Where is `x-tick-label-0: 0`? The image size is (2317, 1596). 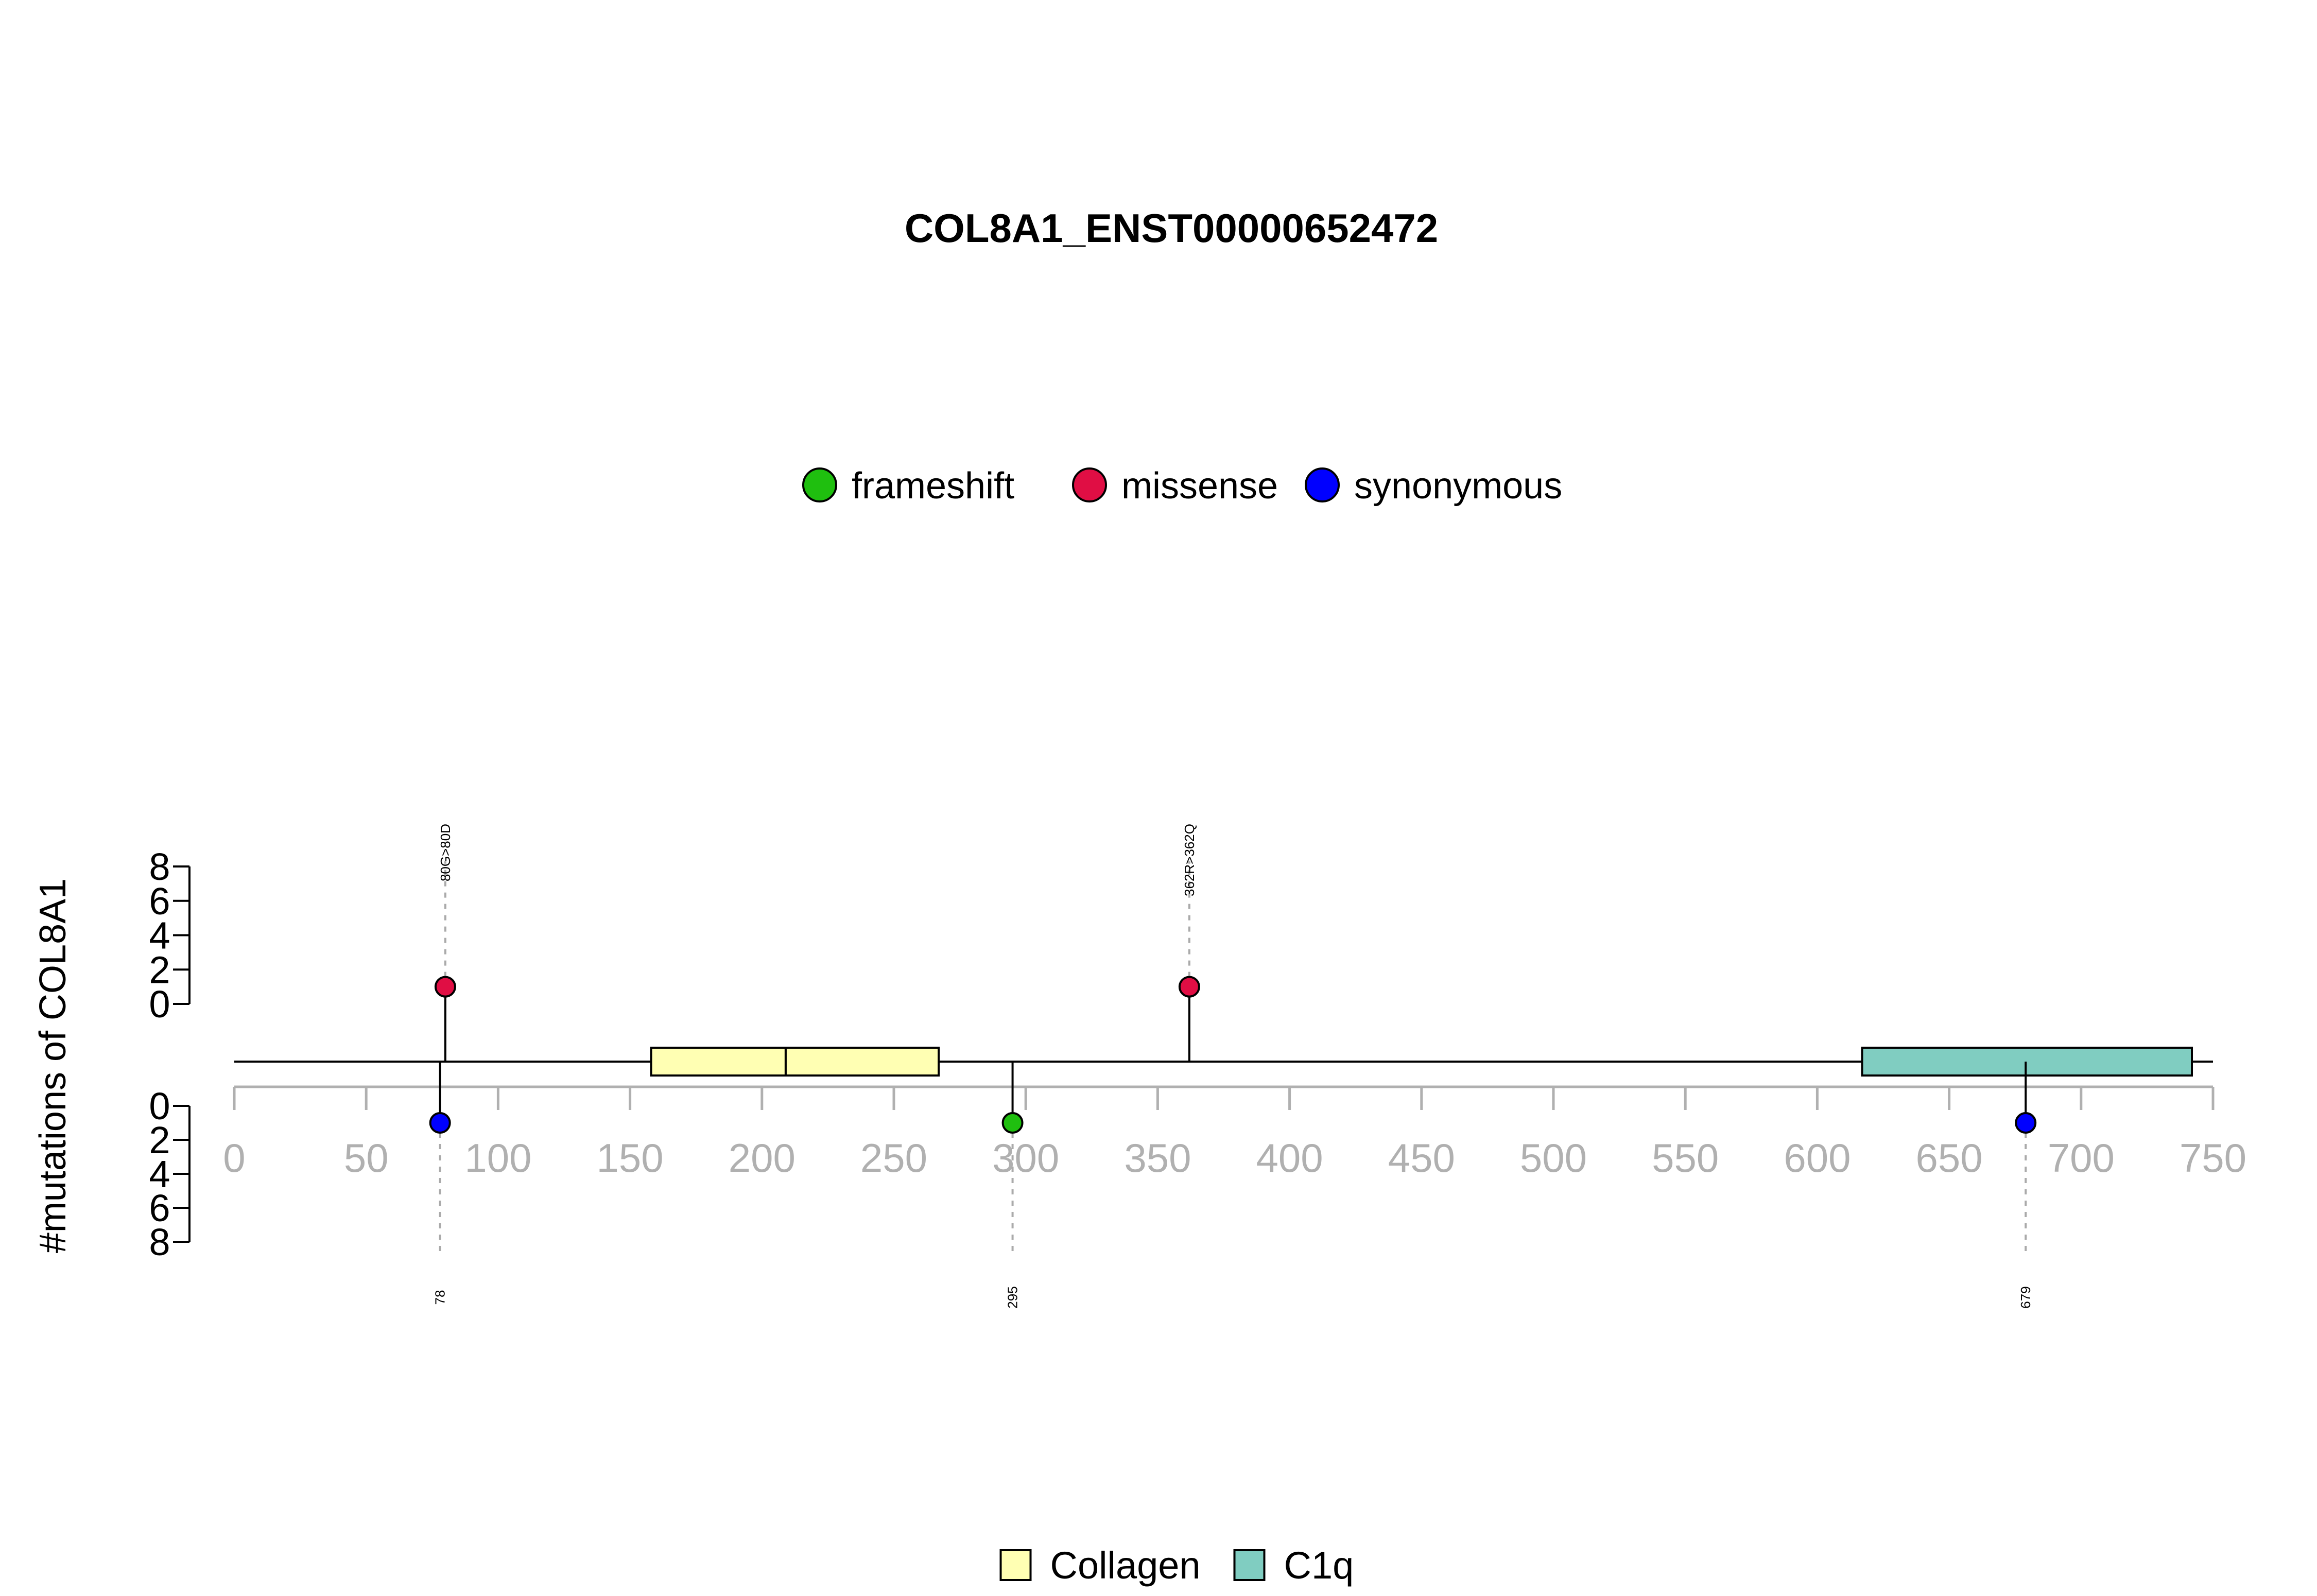 x-tick-label-0: 0 is located at coordinates (234, 1158).